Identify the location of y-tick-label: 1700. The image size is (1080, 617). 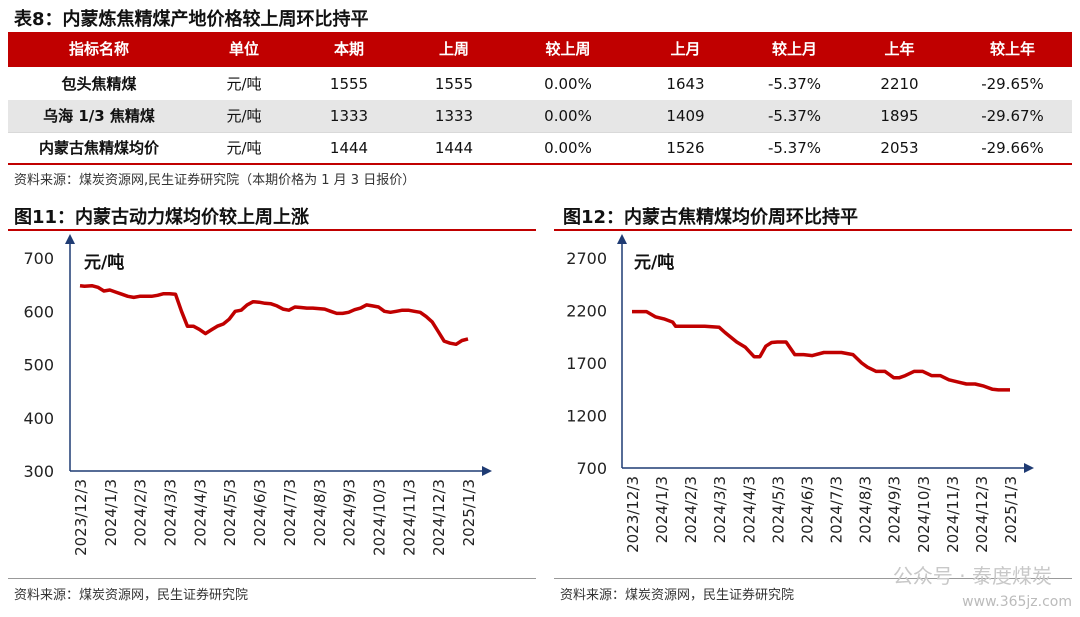
(586, 363).